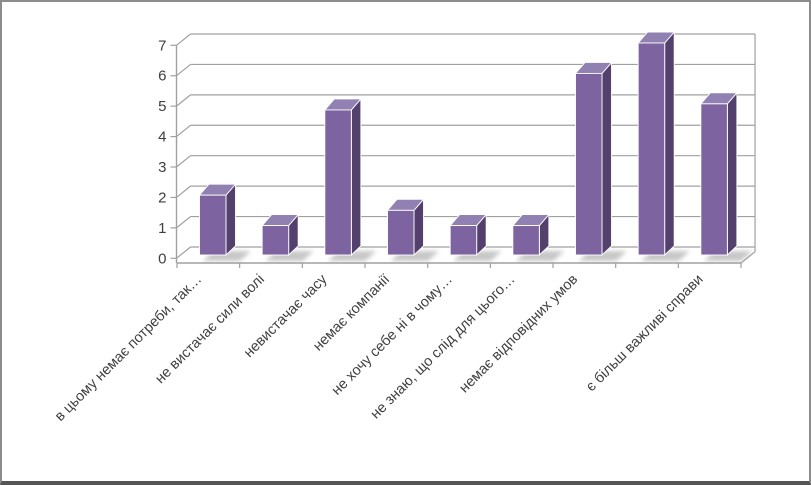  Describe the element at coordinates (210, 330) in the screenshot. I see `category-label: не вистачає сили волі` at that location.